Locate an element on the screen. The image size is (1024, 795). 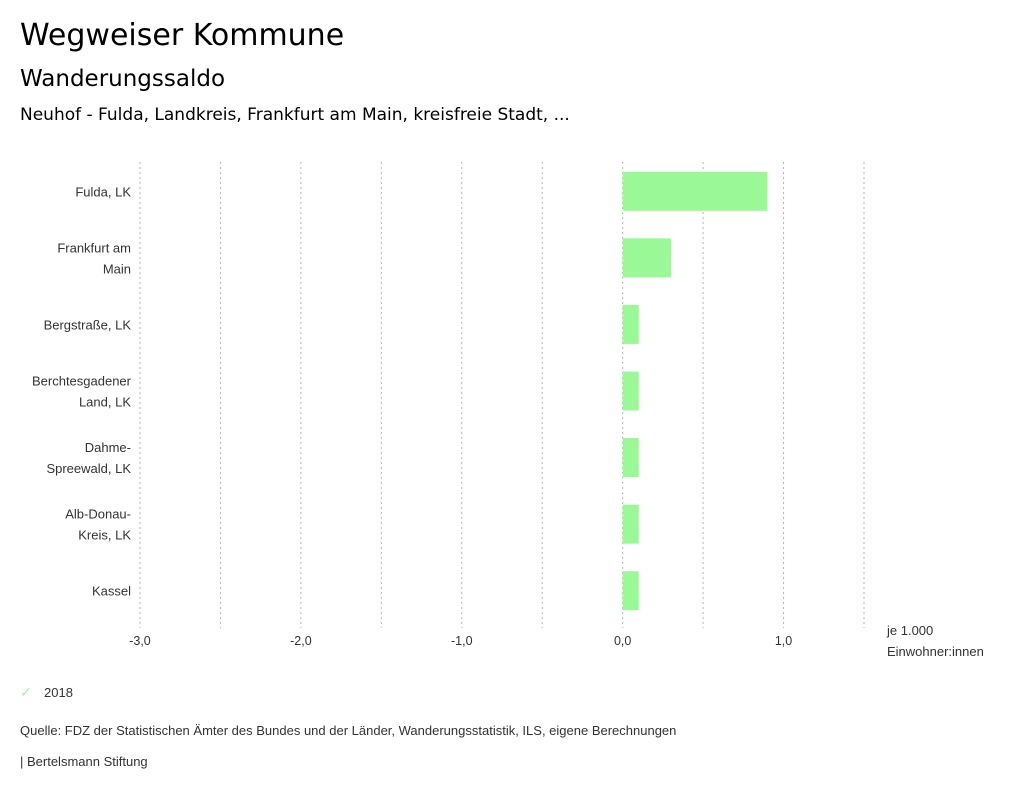
legend: ✓ 2018 is located at coordinates (46, 692).